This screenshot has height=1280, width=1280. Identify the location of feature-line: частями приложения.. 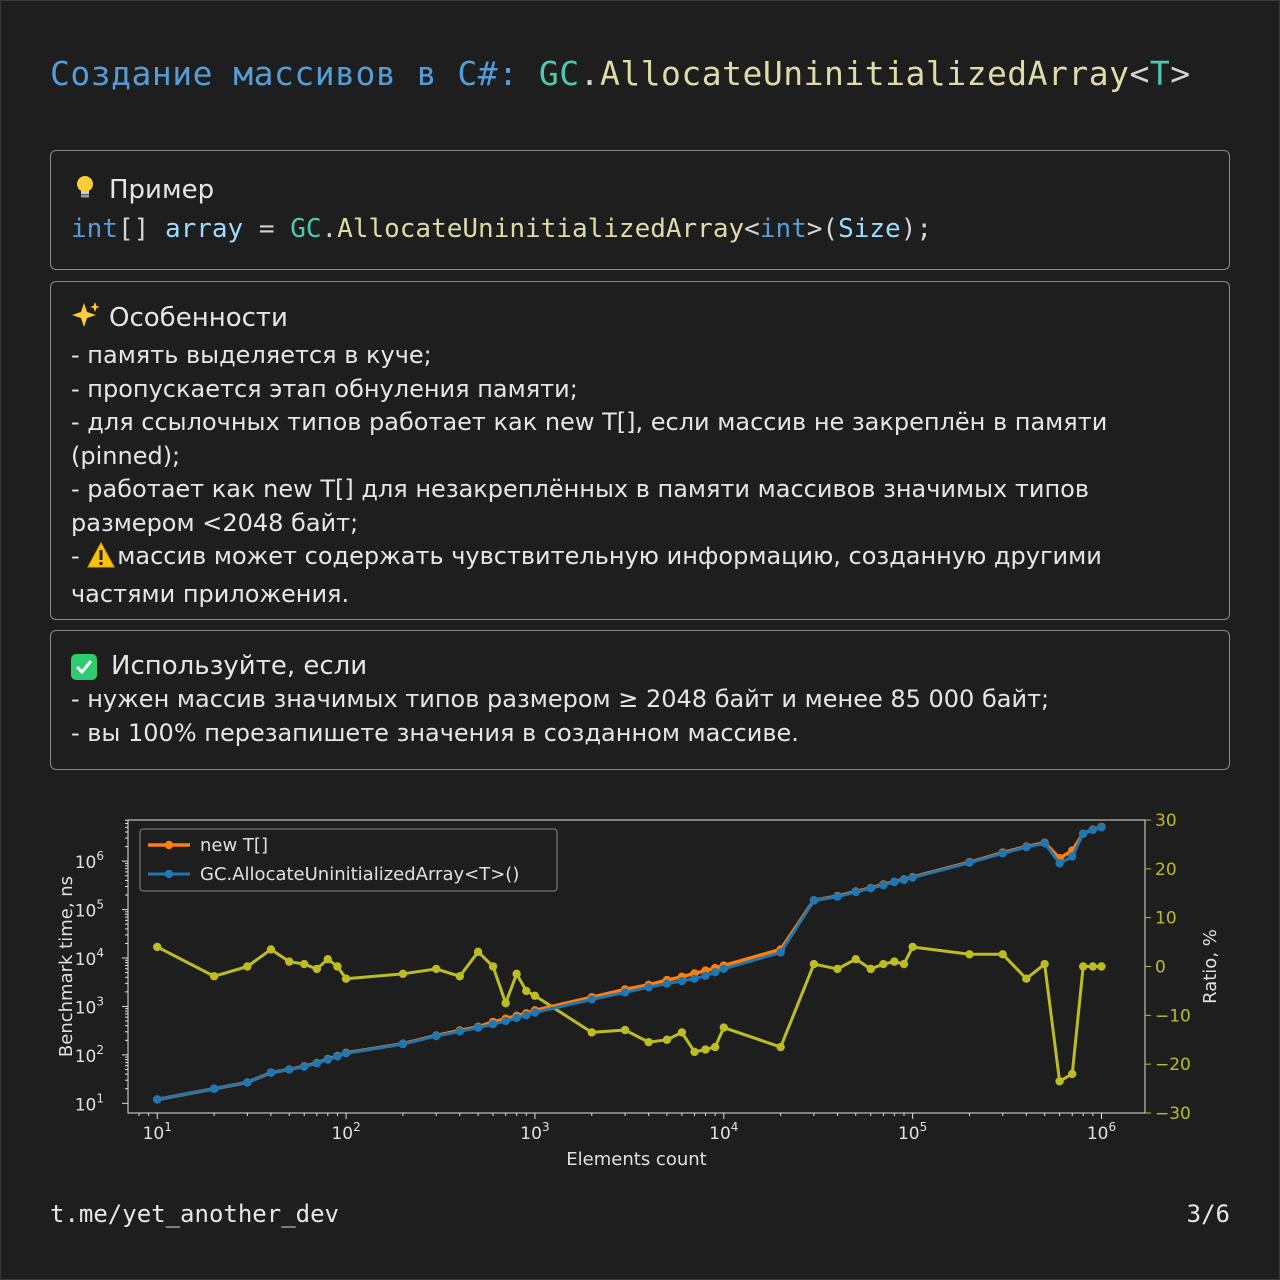
(210, 593).